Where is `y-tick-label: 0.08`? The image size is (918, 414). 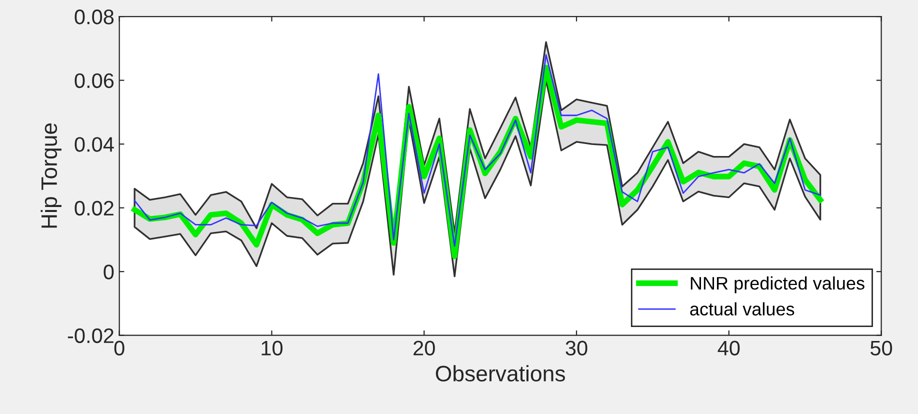
y-tick-label: 0.08 is located at coordinates (94, 17).